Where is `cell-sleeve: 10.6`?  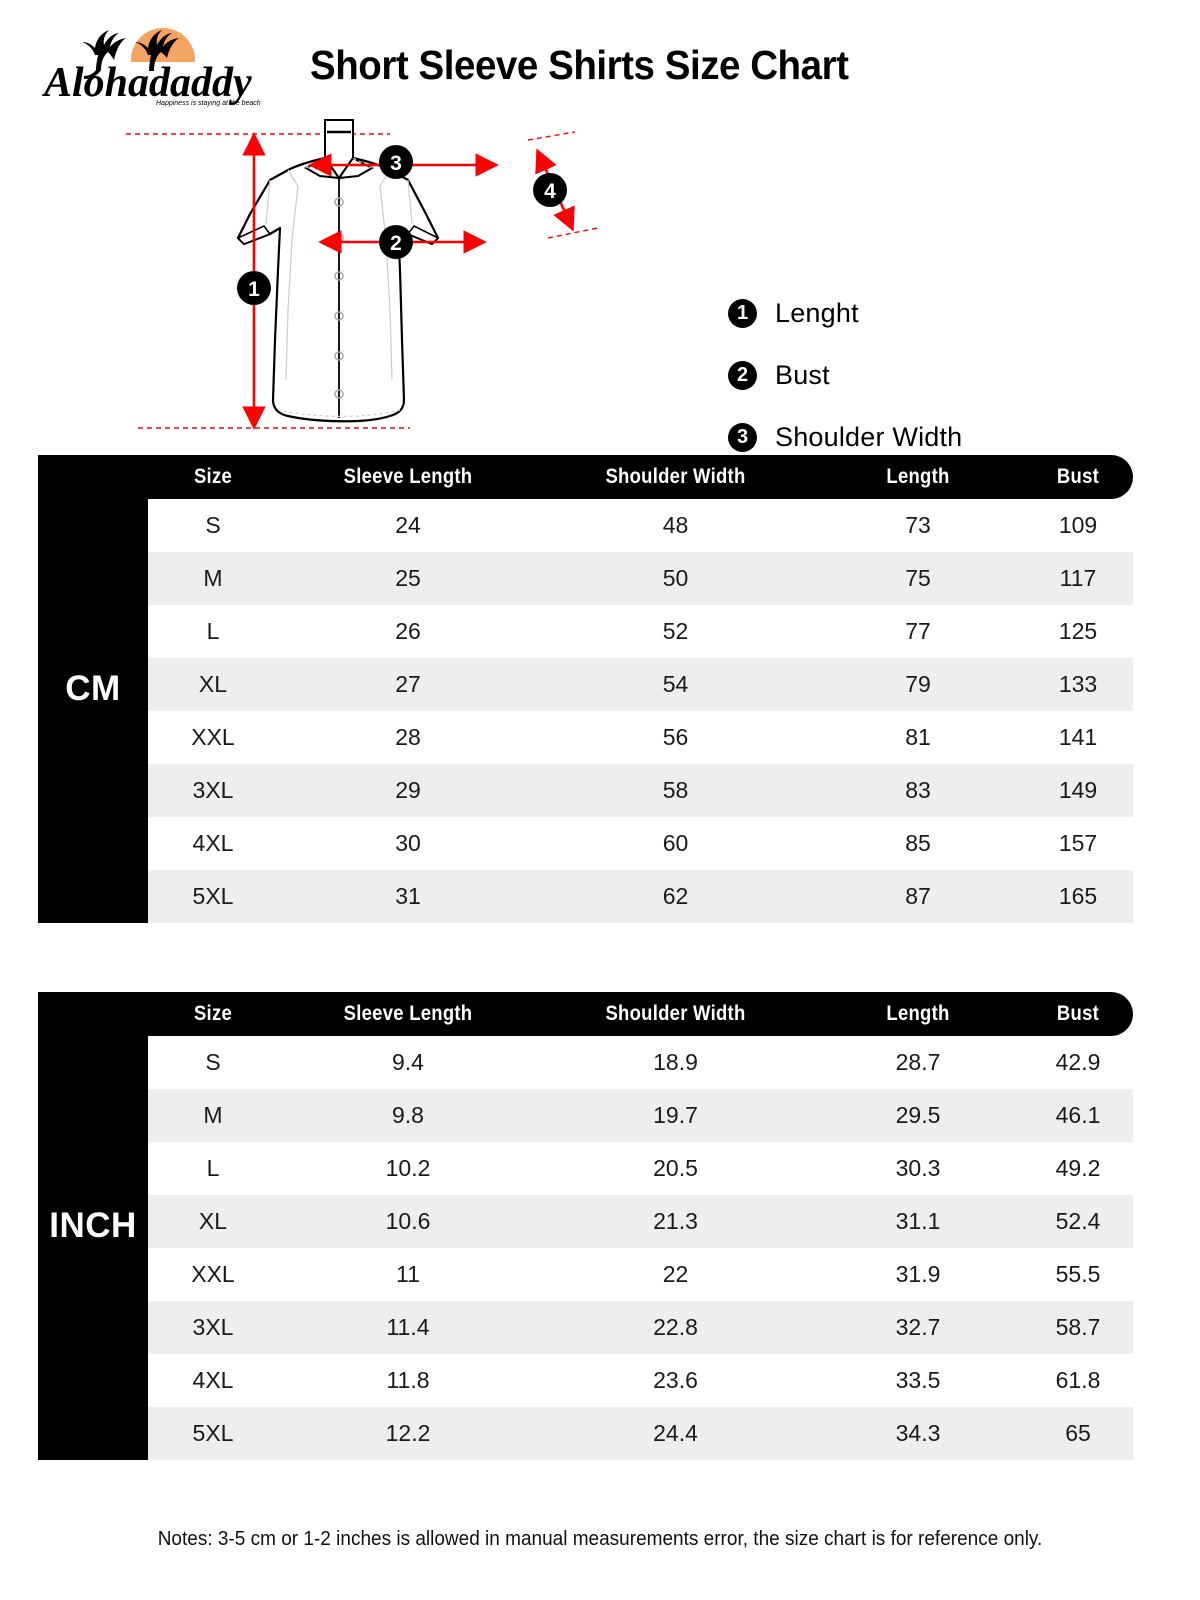
cell-sleeve: 10.6 is located at coordinates (408, 1221).